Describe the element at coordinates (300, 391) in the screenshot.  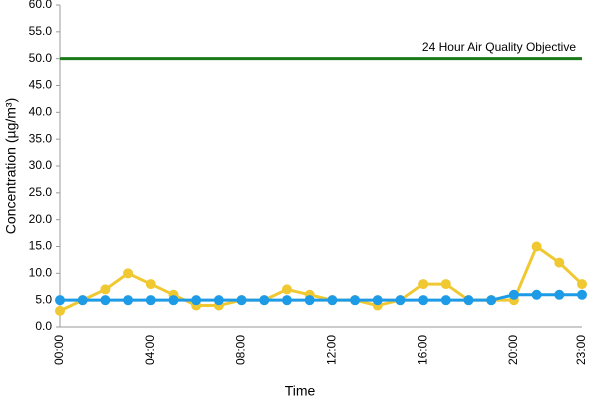
I see `x-axis-title: Time` at that location.